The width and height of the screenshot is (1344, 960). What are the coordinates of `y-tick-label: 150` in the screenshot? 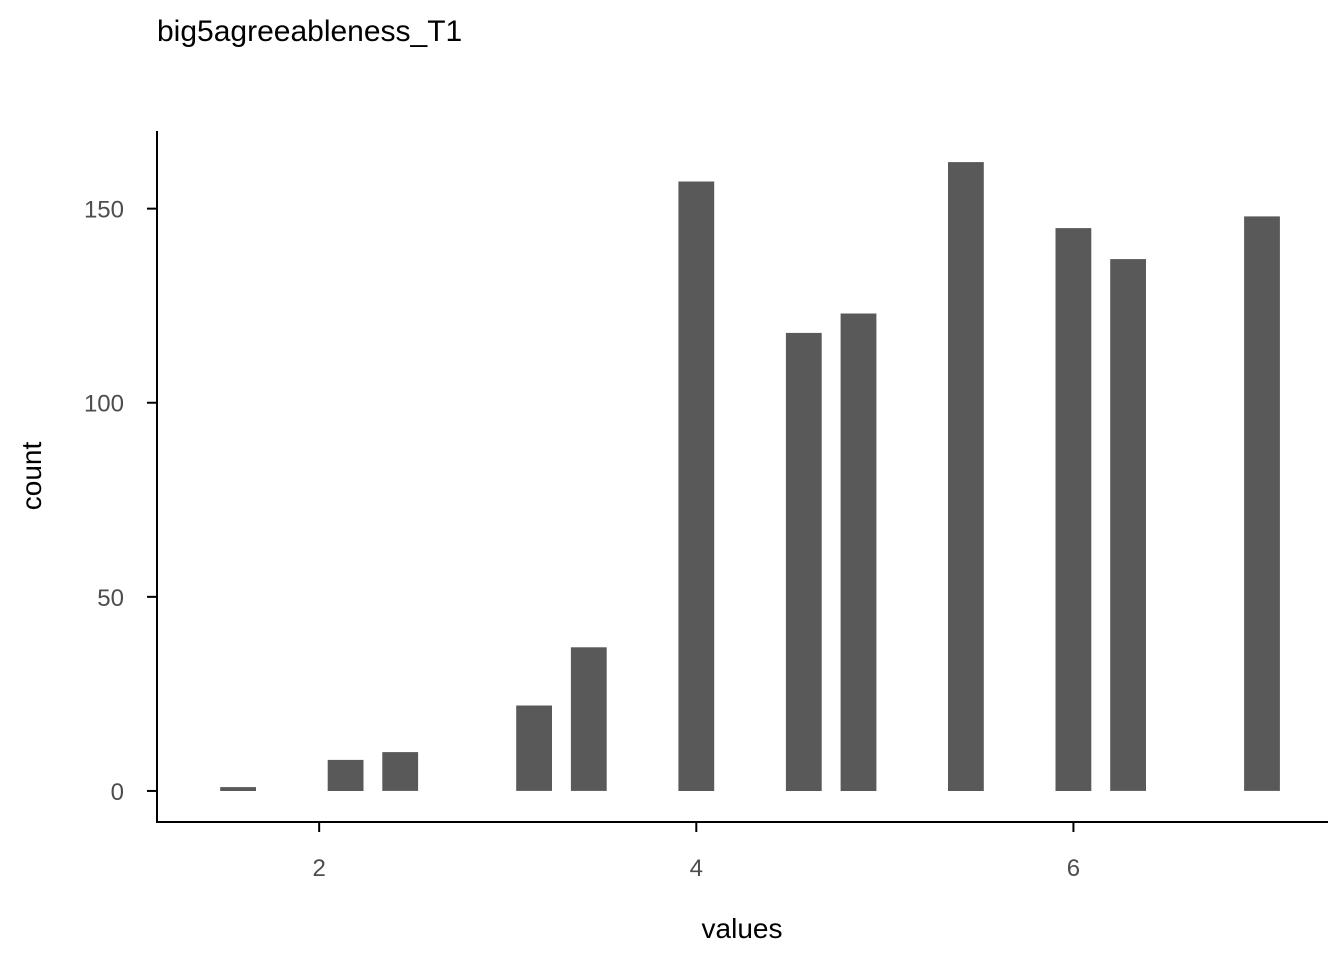 It's located at (104, 210).